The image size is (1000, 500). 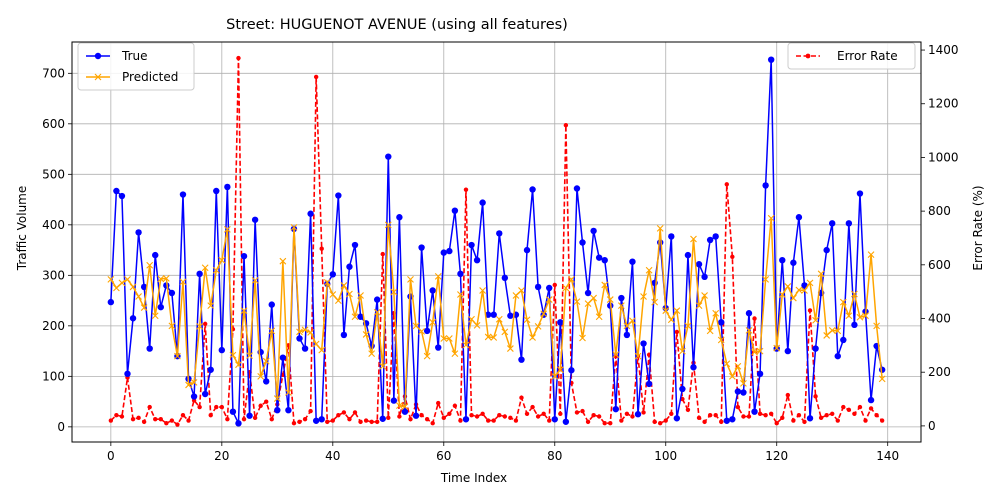 I want to click on legend-predicted-marker, so click(x=98, y=77).